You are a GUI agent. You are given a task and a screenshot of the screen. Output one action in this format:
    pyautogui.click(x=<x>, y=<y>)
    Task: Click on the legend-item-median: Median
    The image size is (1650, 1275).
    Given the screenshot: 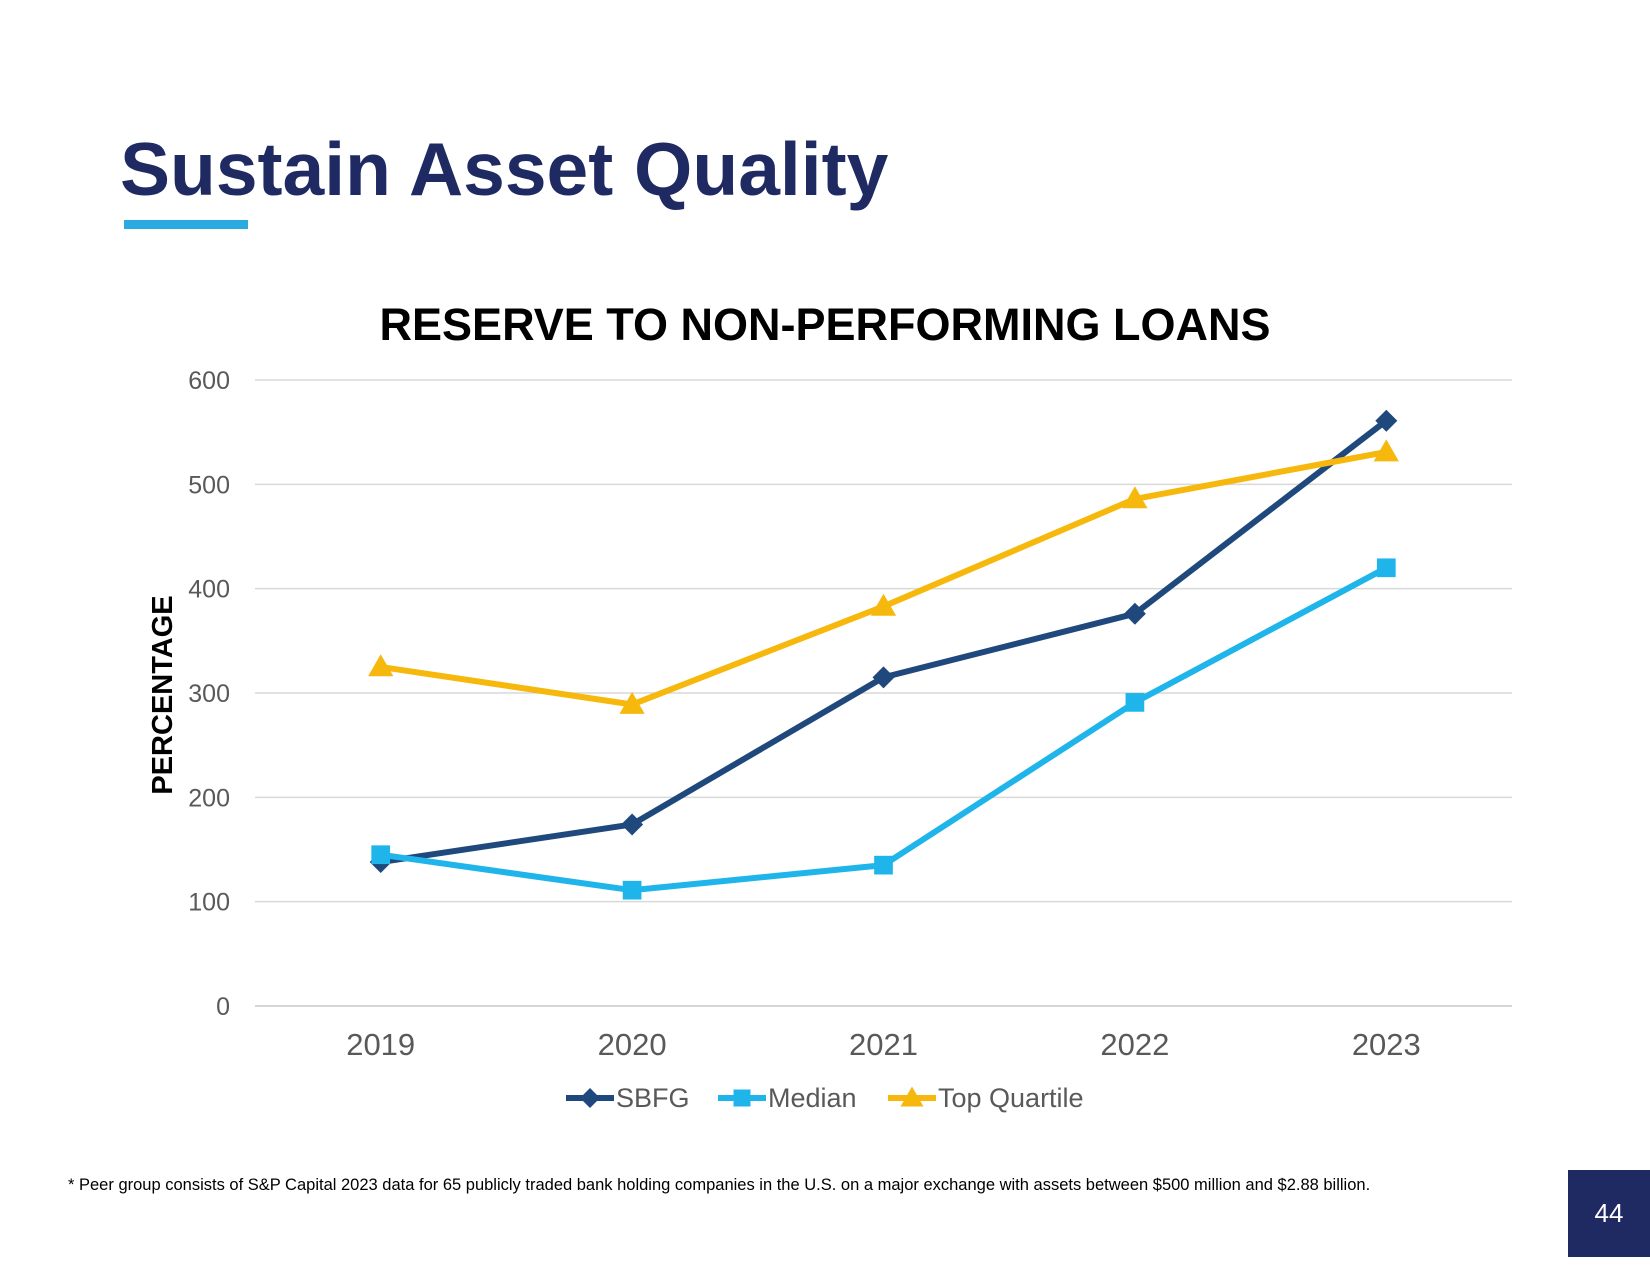 What is the action you would take?
    pyautogui.click(x=787, y=1098)
    